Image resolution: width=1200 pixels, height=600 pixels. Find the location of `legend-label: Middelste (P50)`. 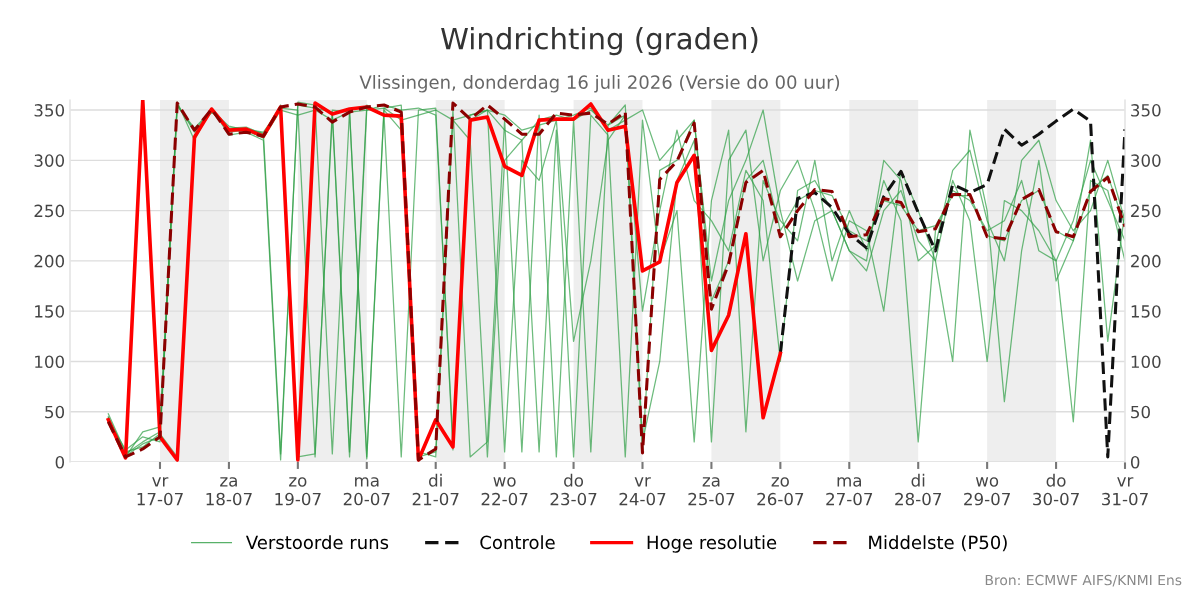

legend-label: Middelste (P50) is located at coordinates (938, 543).